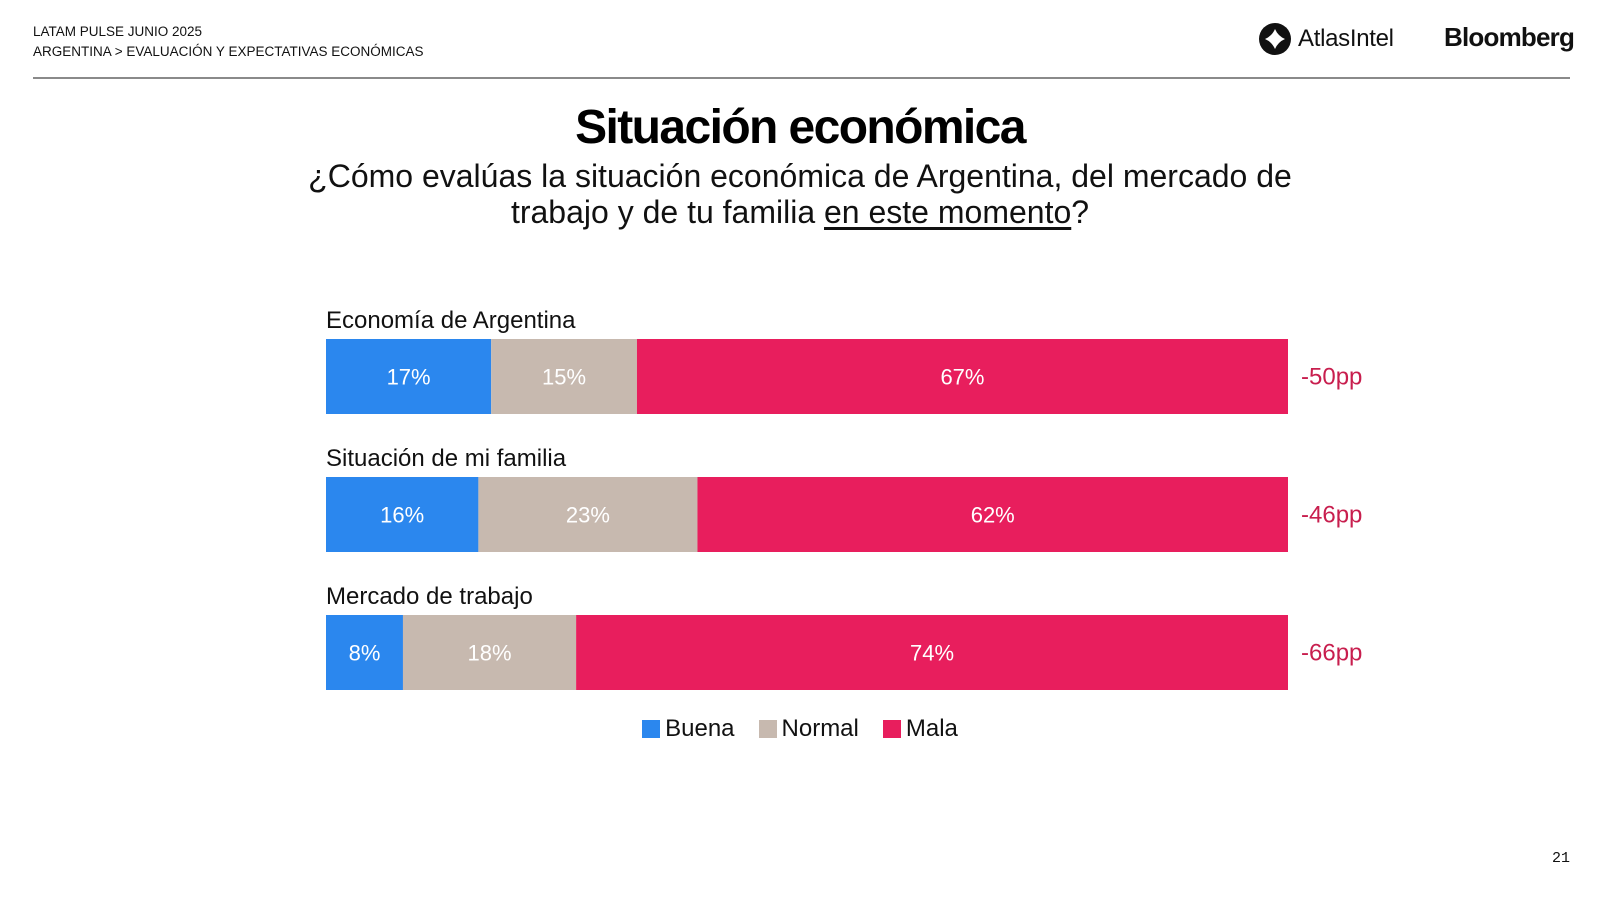  I want to click on data-label-buena-economia-de-argentina: 17%, so click(409, 377).